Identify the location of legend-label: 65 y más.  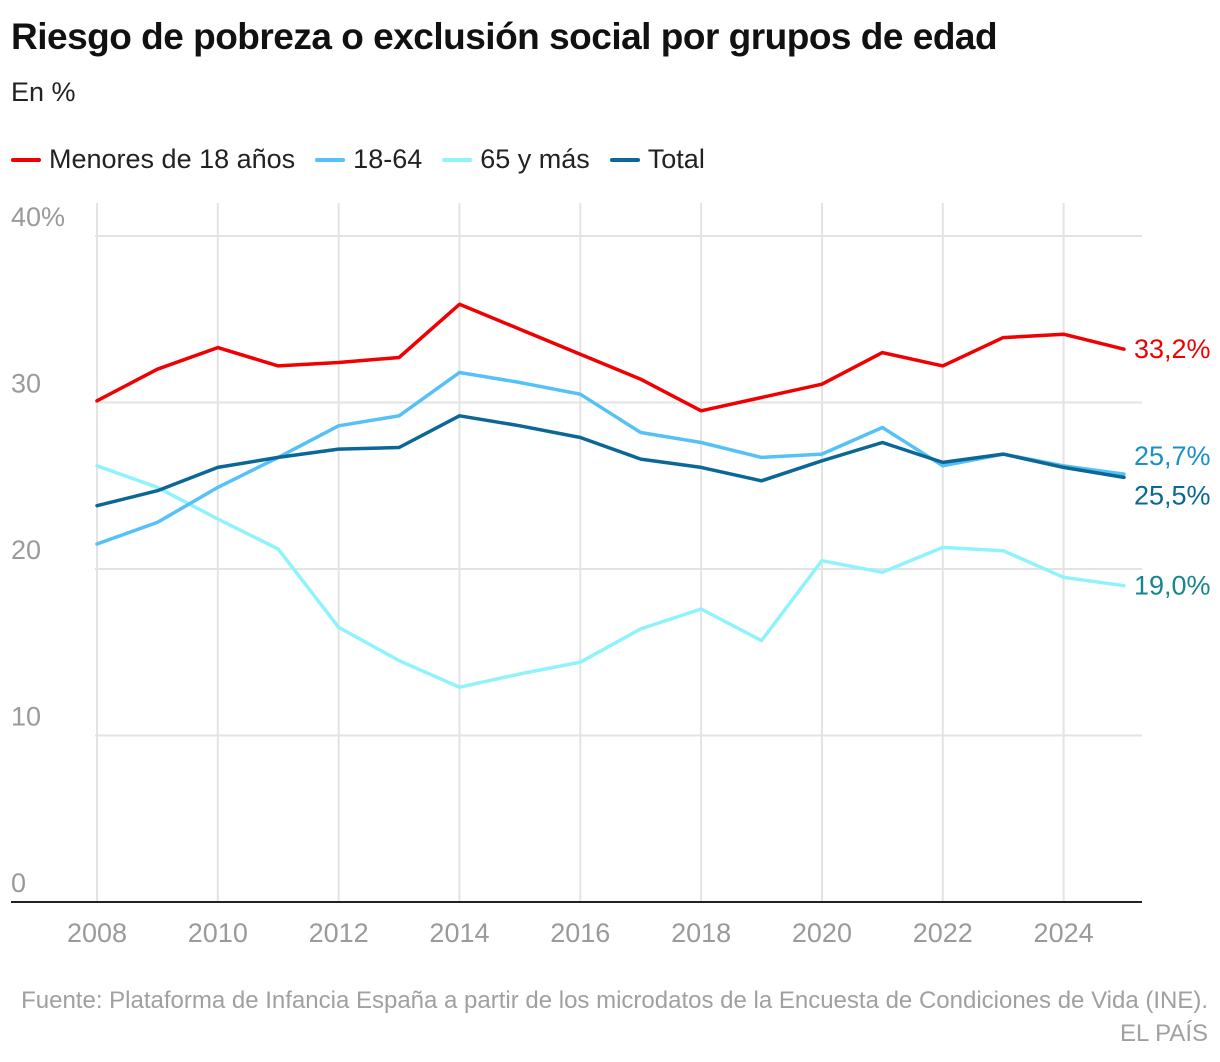
(535, 159).